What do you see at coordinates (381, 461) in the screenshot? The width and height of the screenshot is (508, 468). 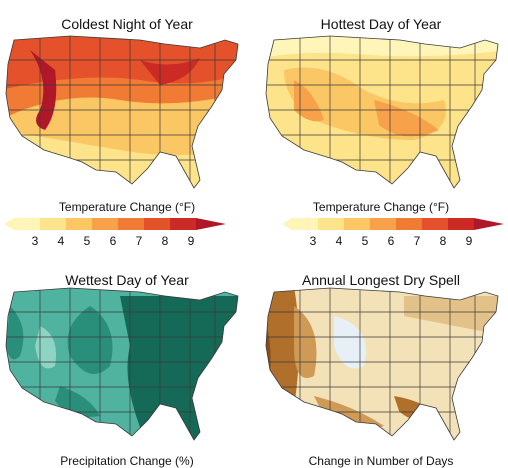 I see `legend-title-dry-spell: Change in Number of Days` at bounding box center [381, 461].